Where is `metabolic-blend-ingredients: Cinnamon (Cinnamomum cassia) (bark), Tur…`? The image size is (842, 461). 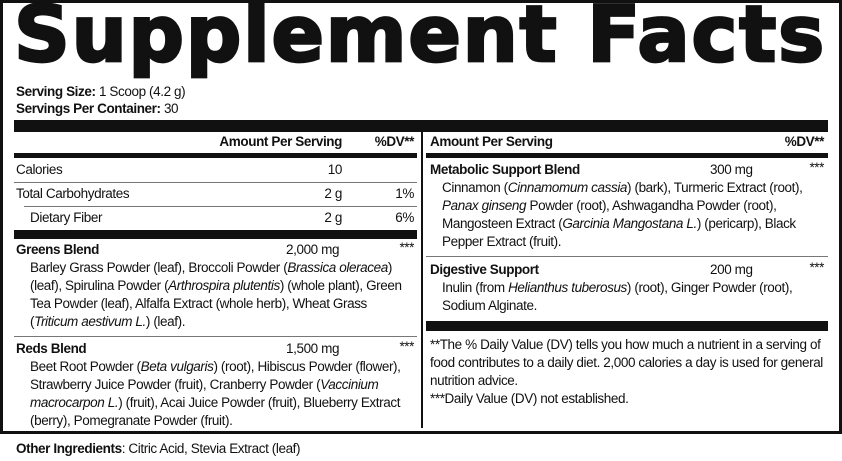
metabolic-blend-ingredients: Cinnamon (Cinnamomum cassia) (bark), Tur… is located at coordinates (622, 214).